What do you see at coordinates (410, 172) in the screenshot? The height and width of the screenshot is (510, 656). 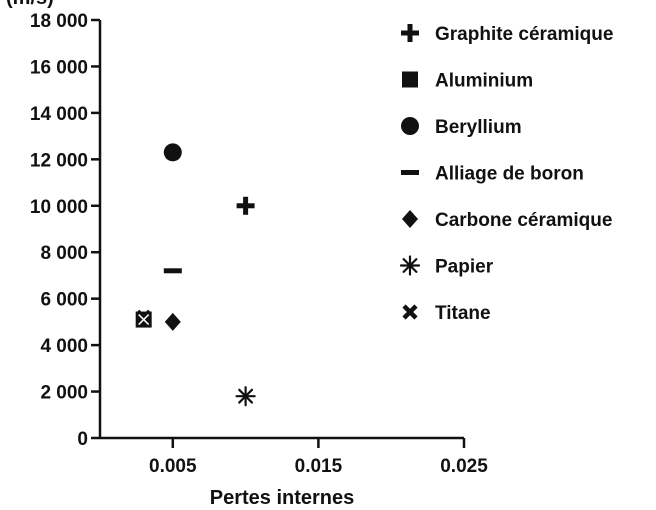 I see `legend-marker-dash` at bounding box center [410, 172].